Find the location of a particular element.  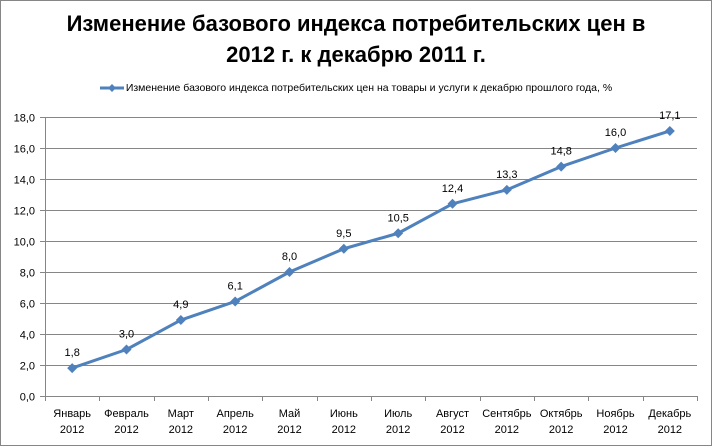

x-tick-label: Март 2012 is located at coordinates (181, 422).